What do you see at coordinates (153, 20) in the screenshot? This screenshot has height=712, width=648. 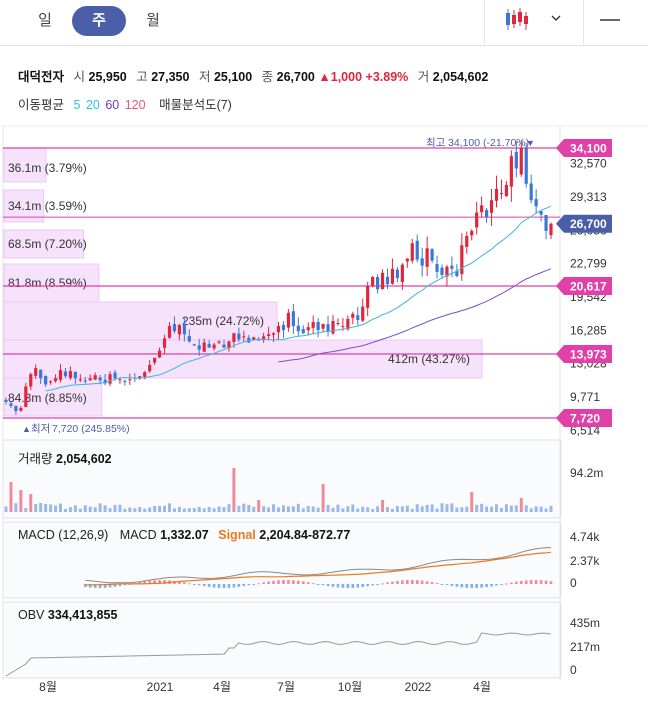 I see `tab-month: 월` at bounding box center [153, 20].